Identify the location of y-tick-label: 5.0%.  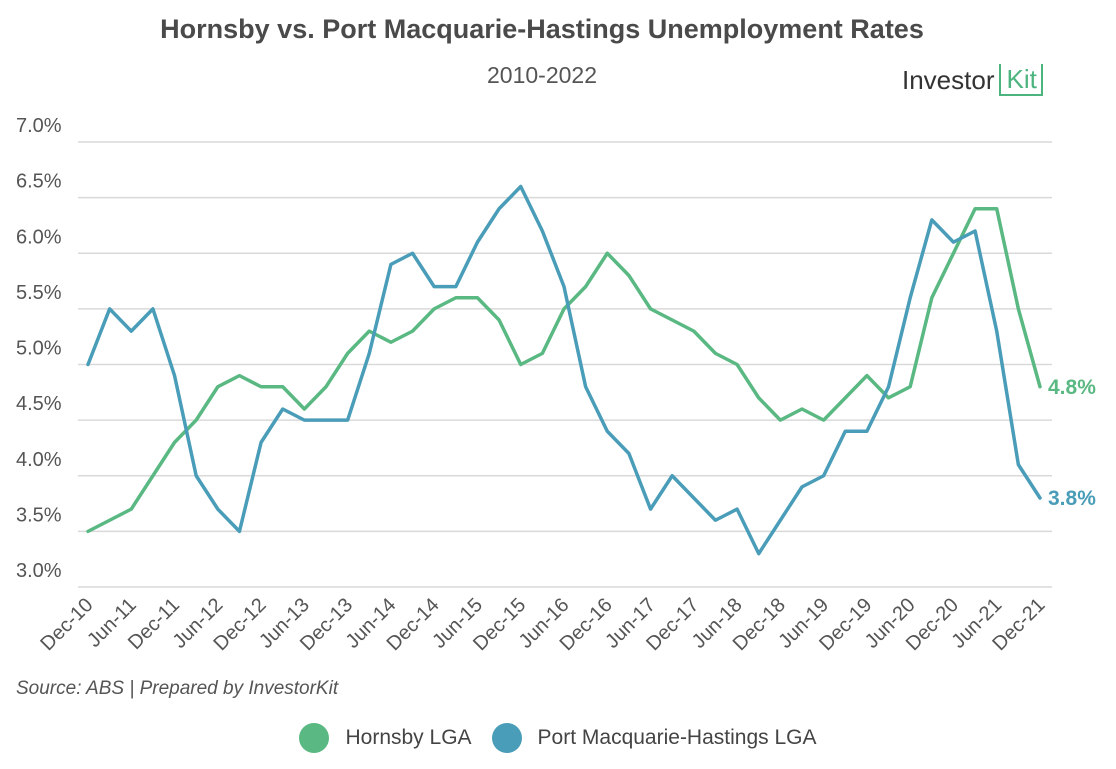
(39, 349).